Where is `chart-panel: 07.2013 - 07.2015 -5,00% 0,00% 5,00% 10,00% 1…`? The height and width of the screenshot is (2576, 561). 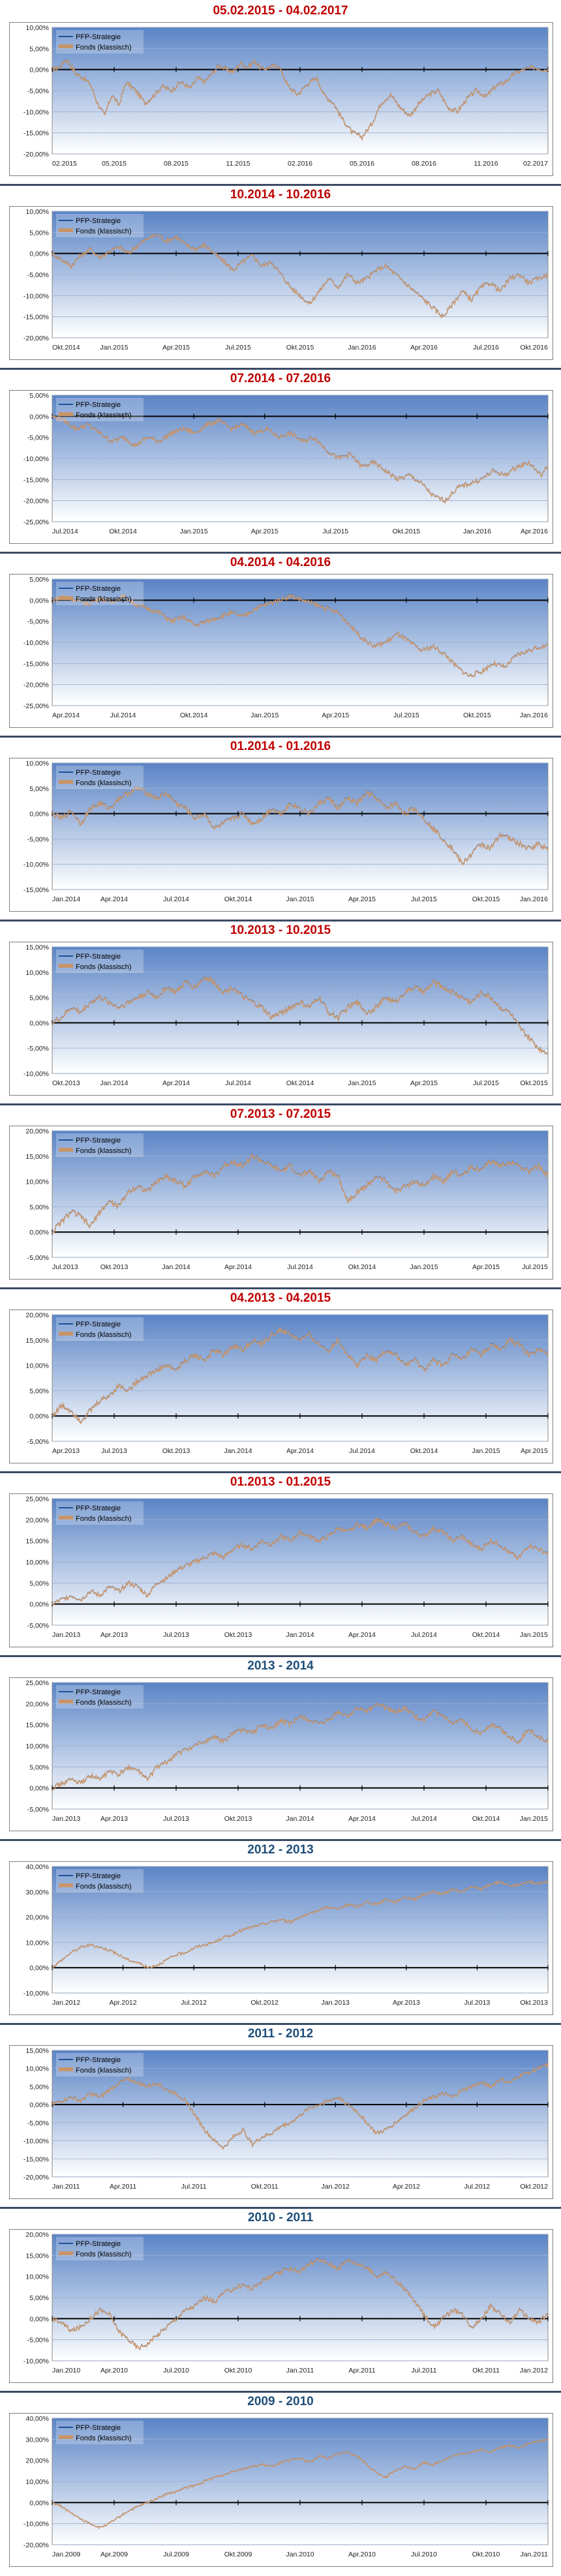 chart-panel: 07.2013 - 07.2015 -5,00% 0,00% 5,00% 10,00% 1… is located at coordinates (280, 1195).